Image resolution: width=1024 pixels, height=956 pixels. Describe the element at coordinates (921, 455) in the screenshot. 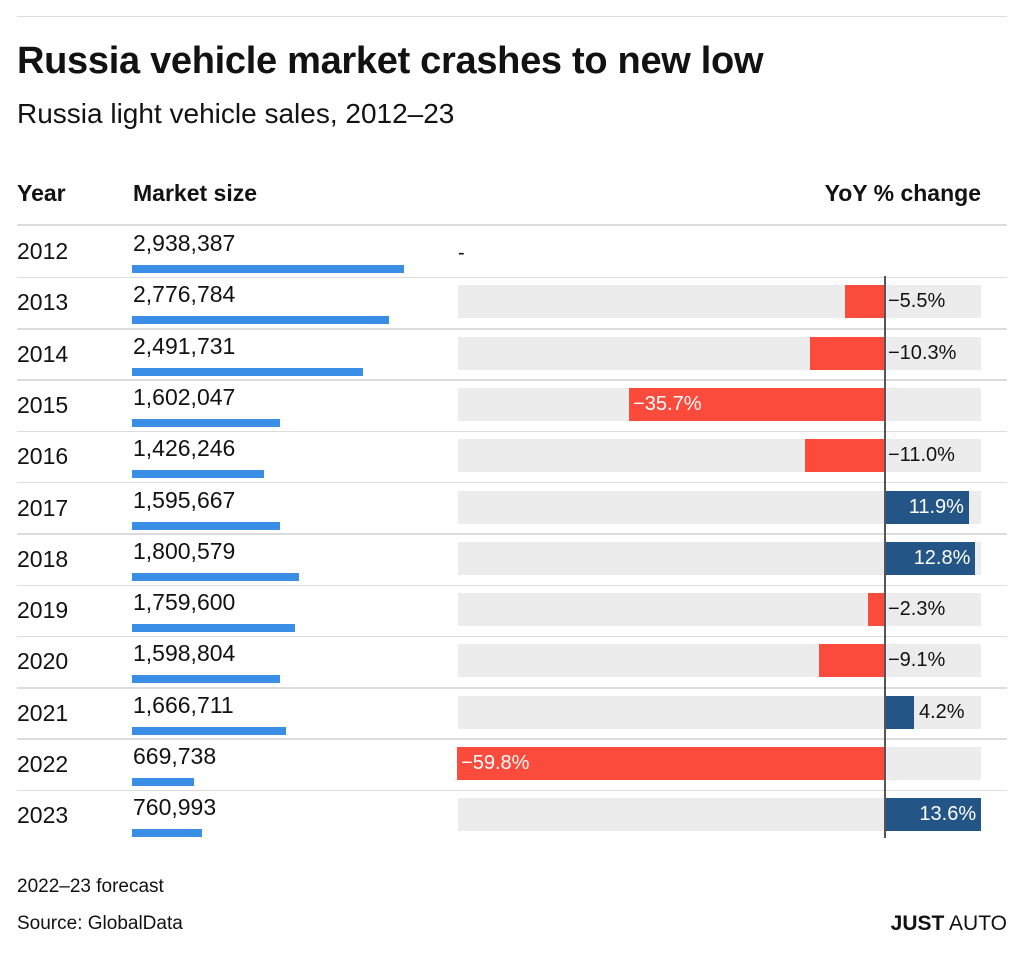

I see `yoy-value-label: −11.0%` at that location.